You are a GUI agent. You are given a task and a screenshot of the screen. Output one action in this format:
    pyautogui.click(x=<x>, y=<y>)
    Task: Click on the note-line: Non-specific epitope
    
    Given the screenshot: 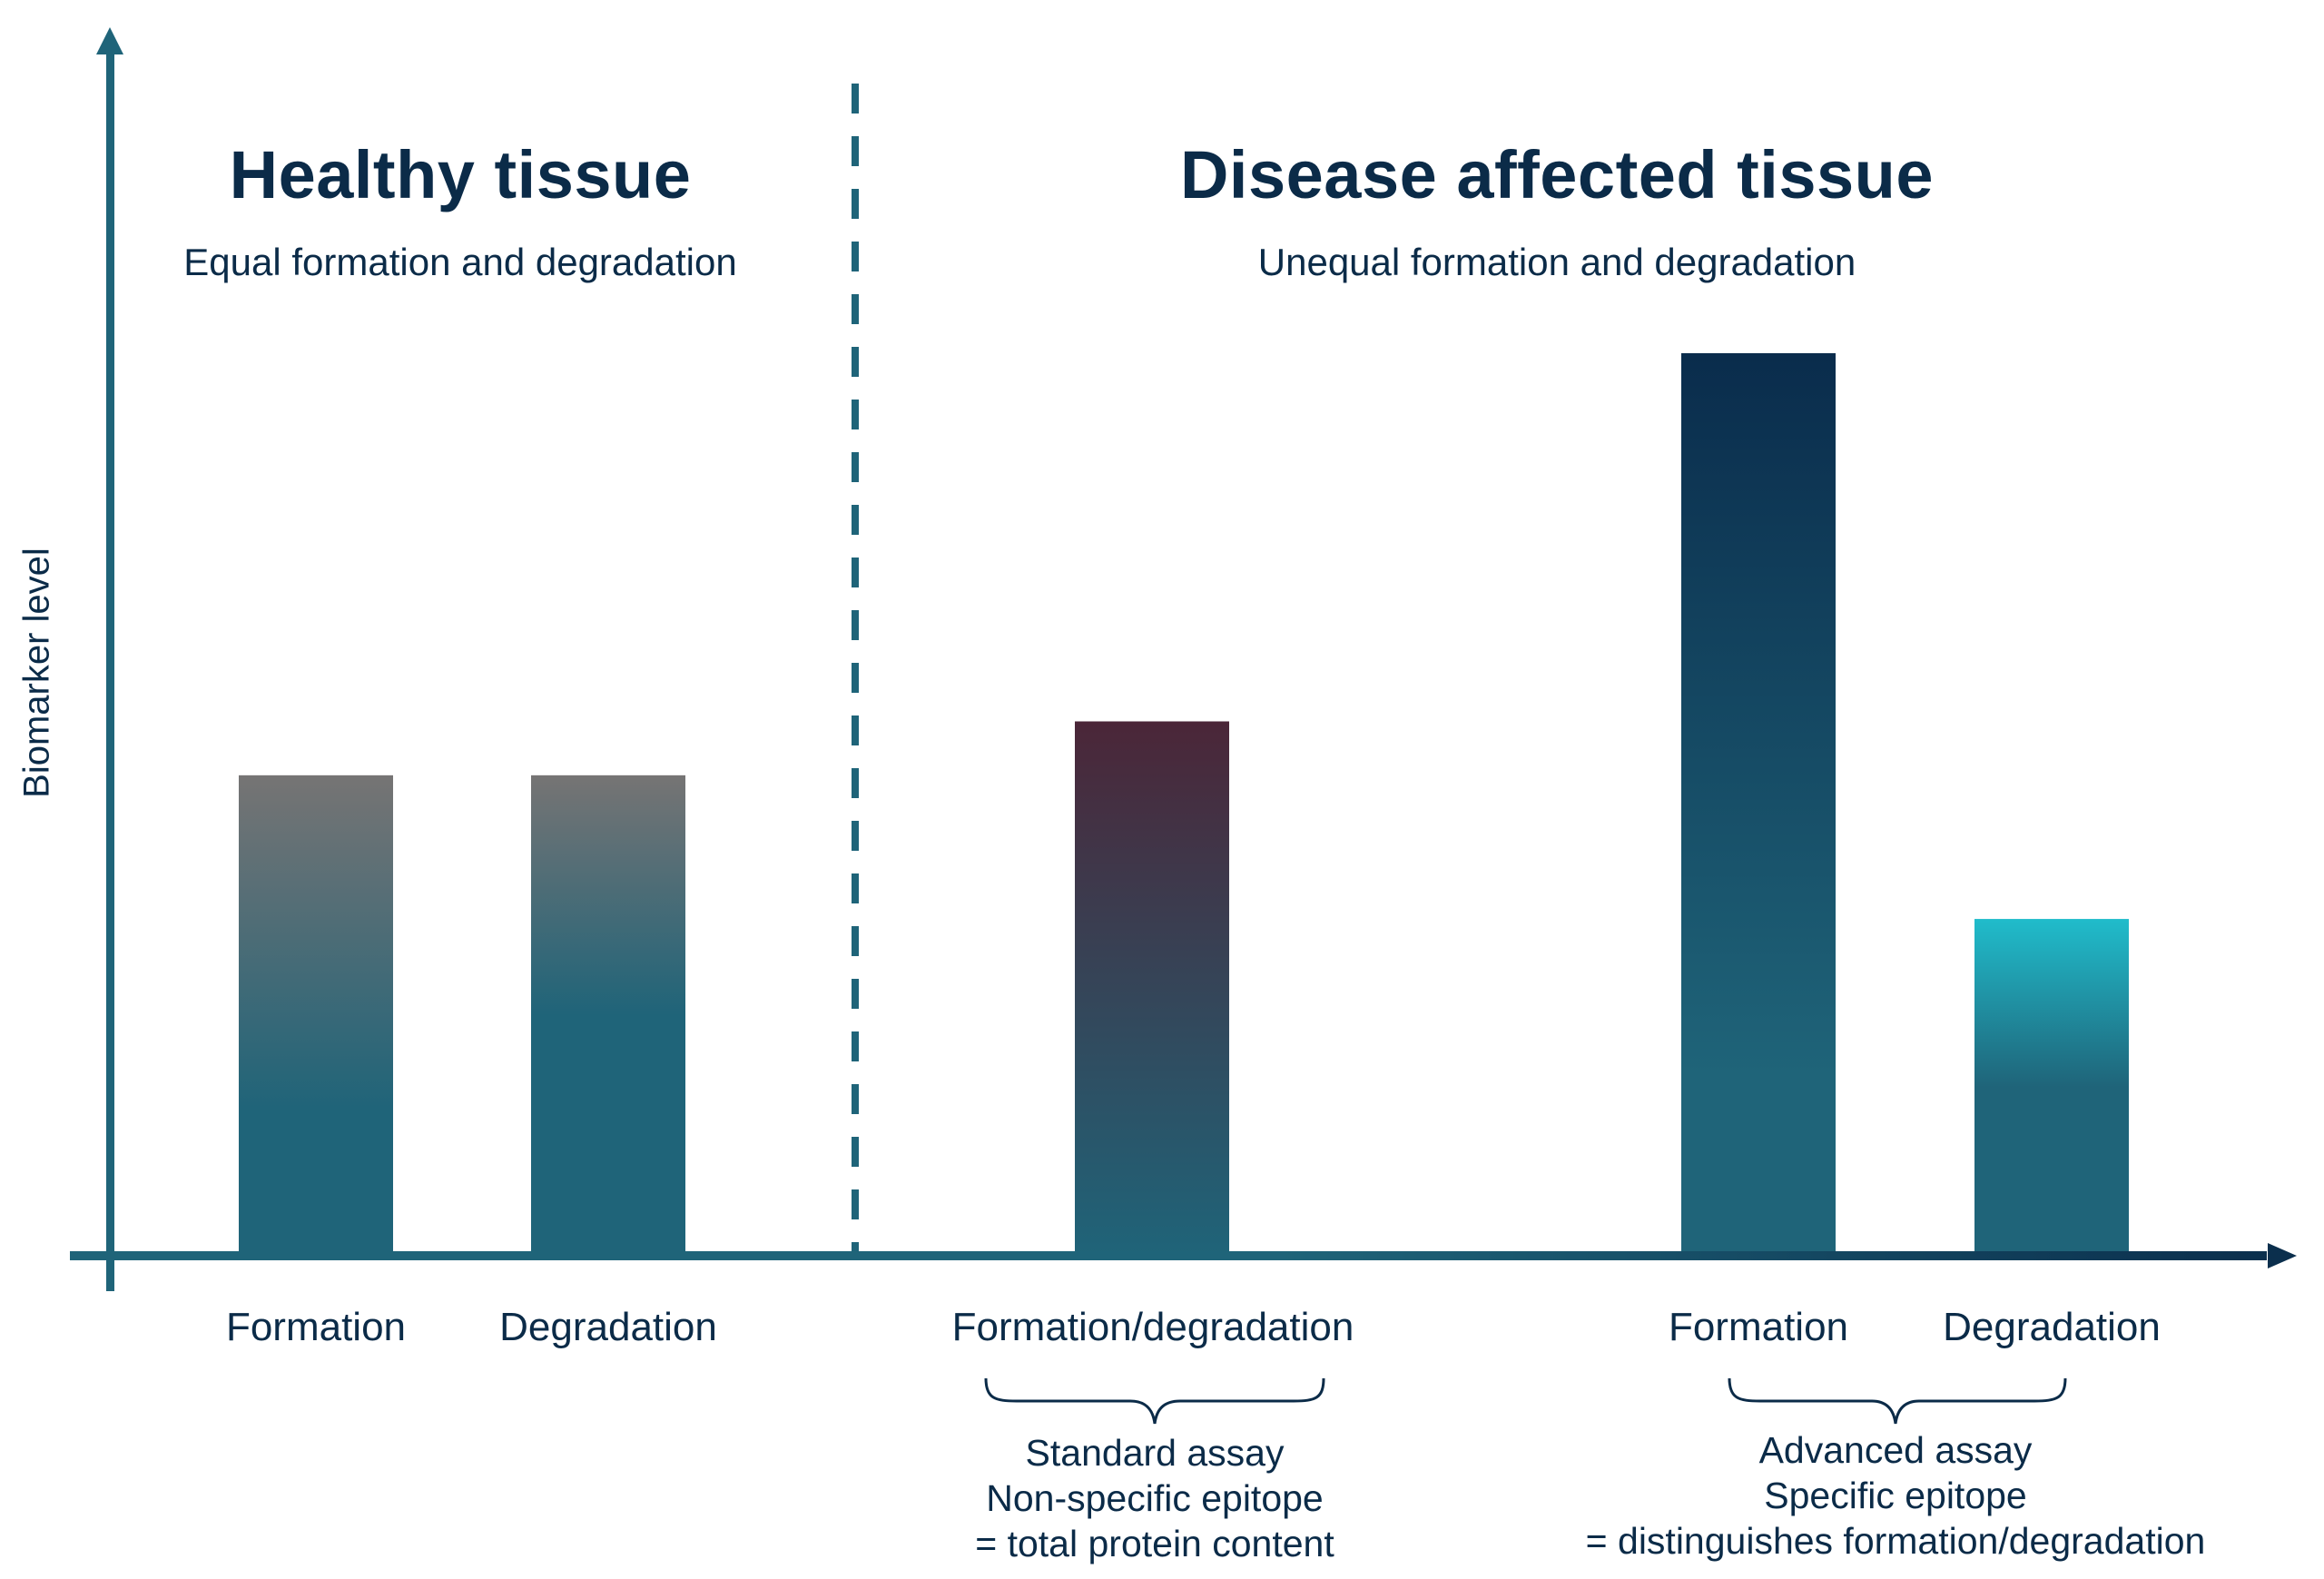 What is the action you would take?
    pyautogui.click(x=1155, y=1498)
    